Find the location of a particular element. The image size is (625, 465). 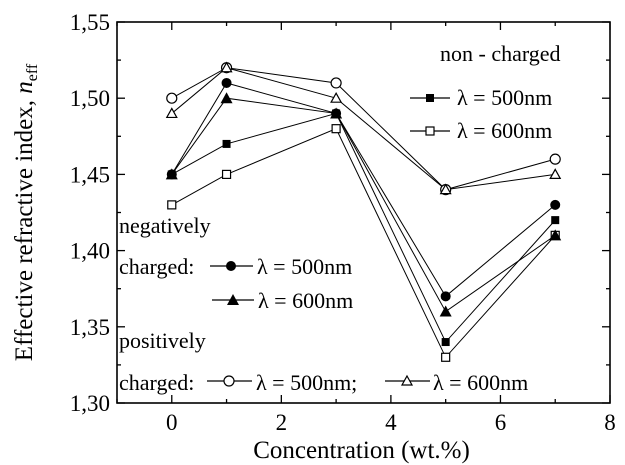

x-axis-title: Concentration (wt.%) is located at coordinates (361, 450).